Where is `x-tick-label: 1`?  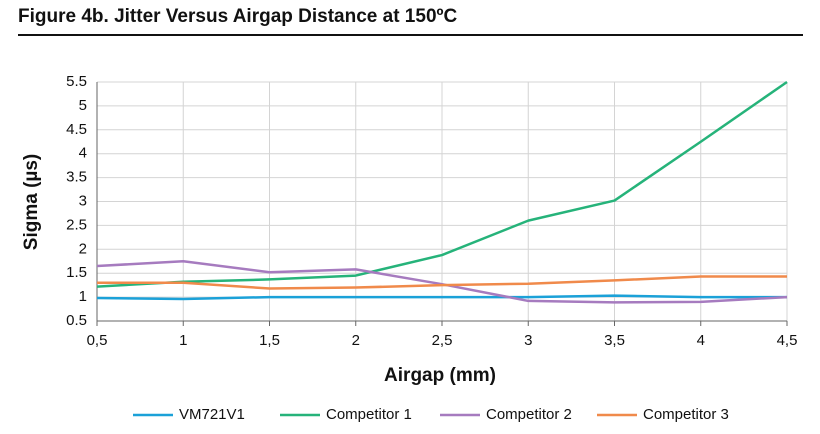 x-tick-label: 1 is located at coordinates (183, 340).